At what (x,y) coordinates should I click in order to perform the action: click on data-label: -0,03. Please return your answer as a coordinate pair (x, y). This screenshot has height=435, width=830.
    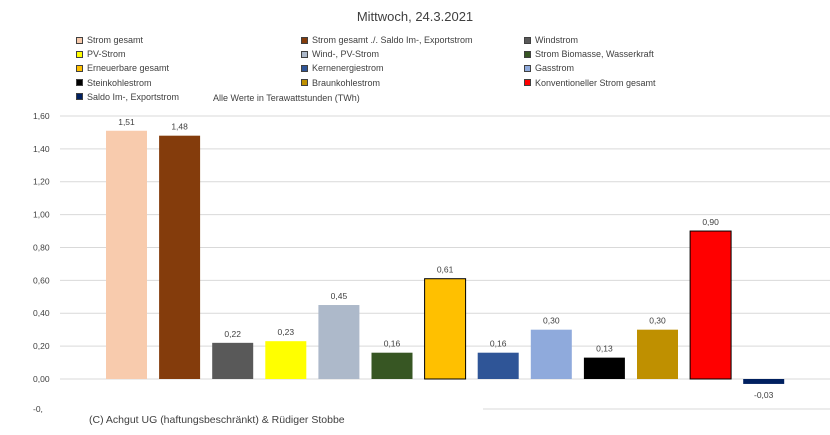
    Looking at the image, I should click on (764, 395).